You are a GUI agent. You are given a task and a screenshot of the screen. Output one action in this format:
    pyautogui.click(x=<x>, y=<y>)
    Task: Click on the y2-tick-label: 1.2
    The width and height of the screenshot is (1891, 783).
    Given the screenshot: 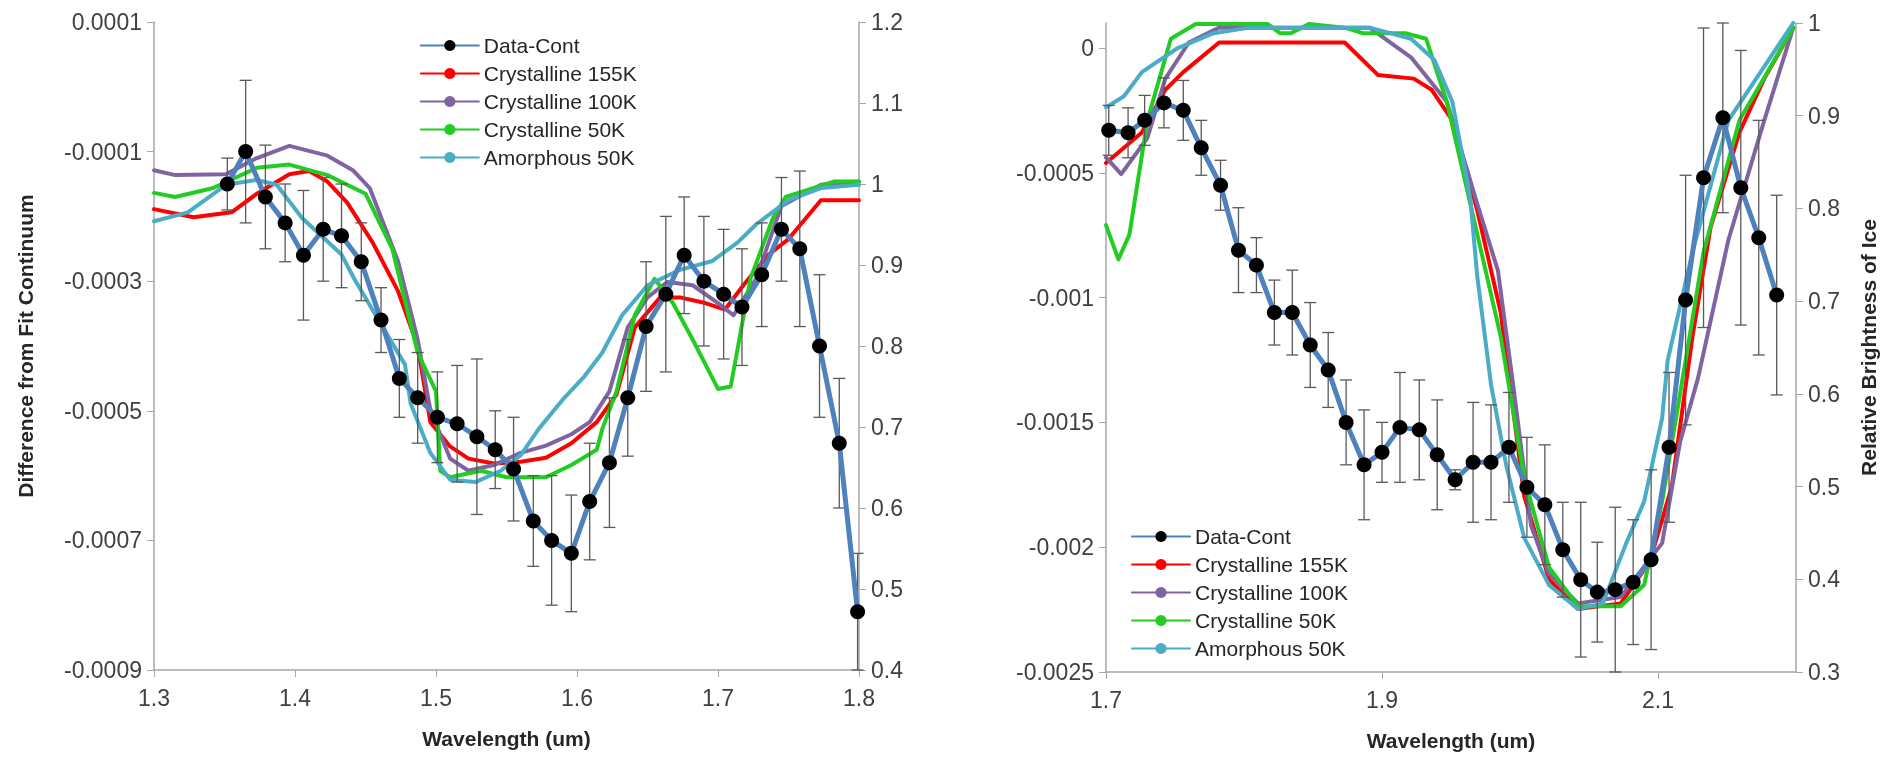 What is the action you would take?
    pyautogui.click(x=887, y=22)
    